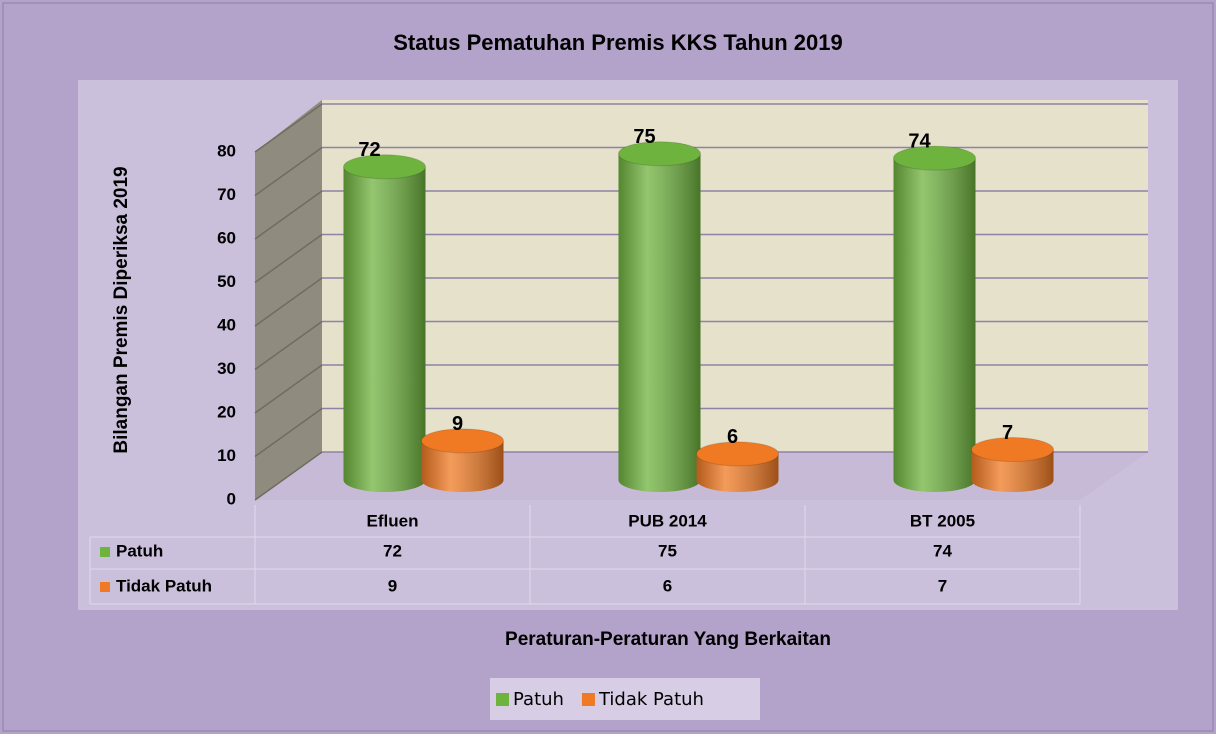 Image resolution: width=1216 pixels, height=739 pixels. Describe the element at coordinates (226, 194) in the screenshot. I see `y-tick-label: 70` at that location.